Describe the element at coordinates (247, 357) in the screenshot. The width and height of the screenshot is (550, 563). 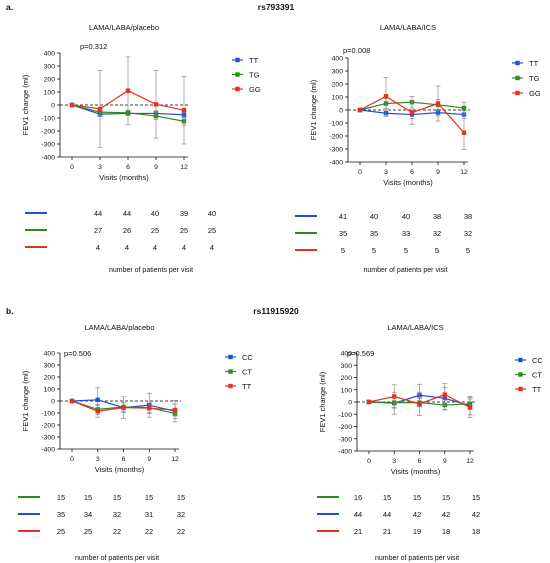
I see `legend-label: CC` at that location.